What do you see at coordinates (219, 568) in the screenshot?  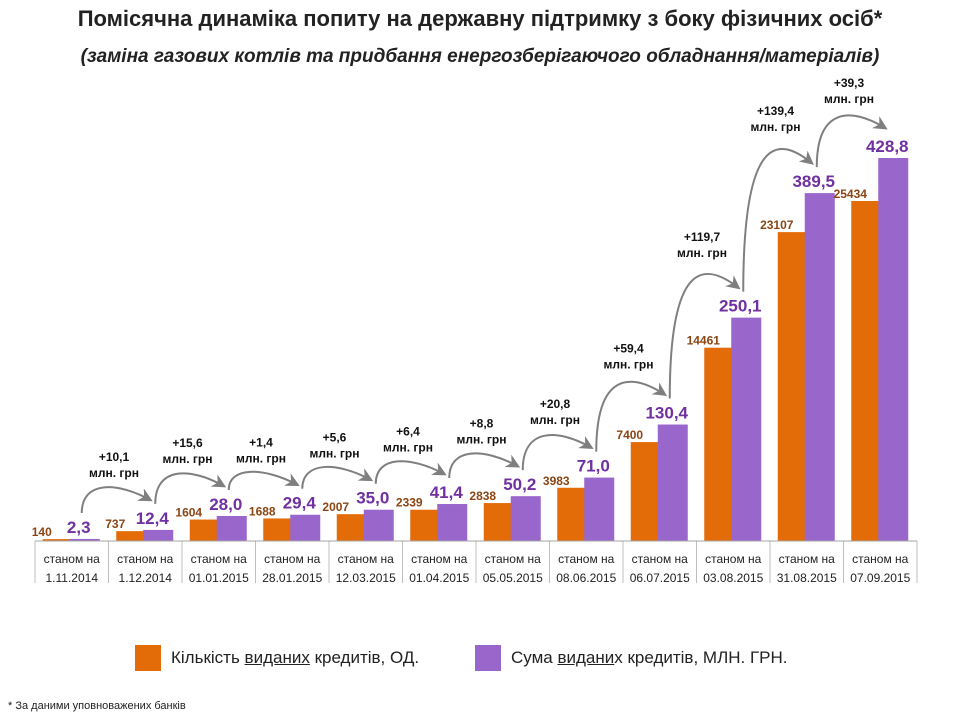 I see `category-label: станом на 01.01.2015` at bounding box center [219, 568].